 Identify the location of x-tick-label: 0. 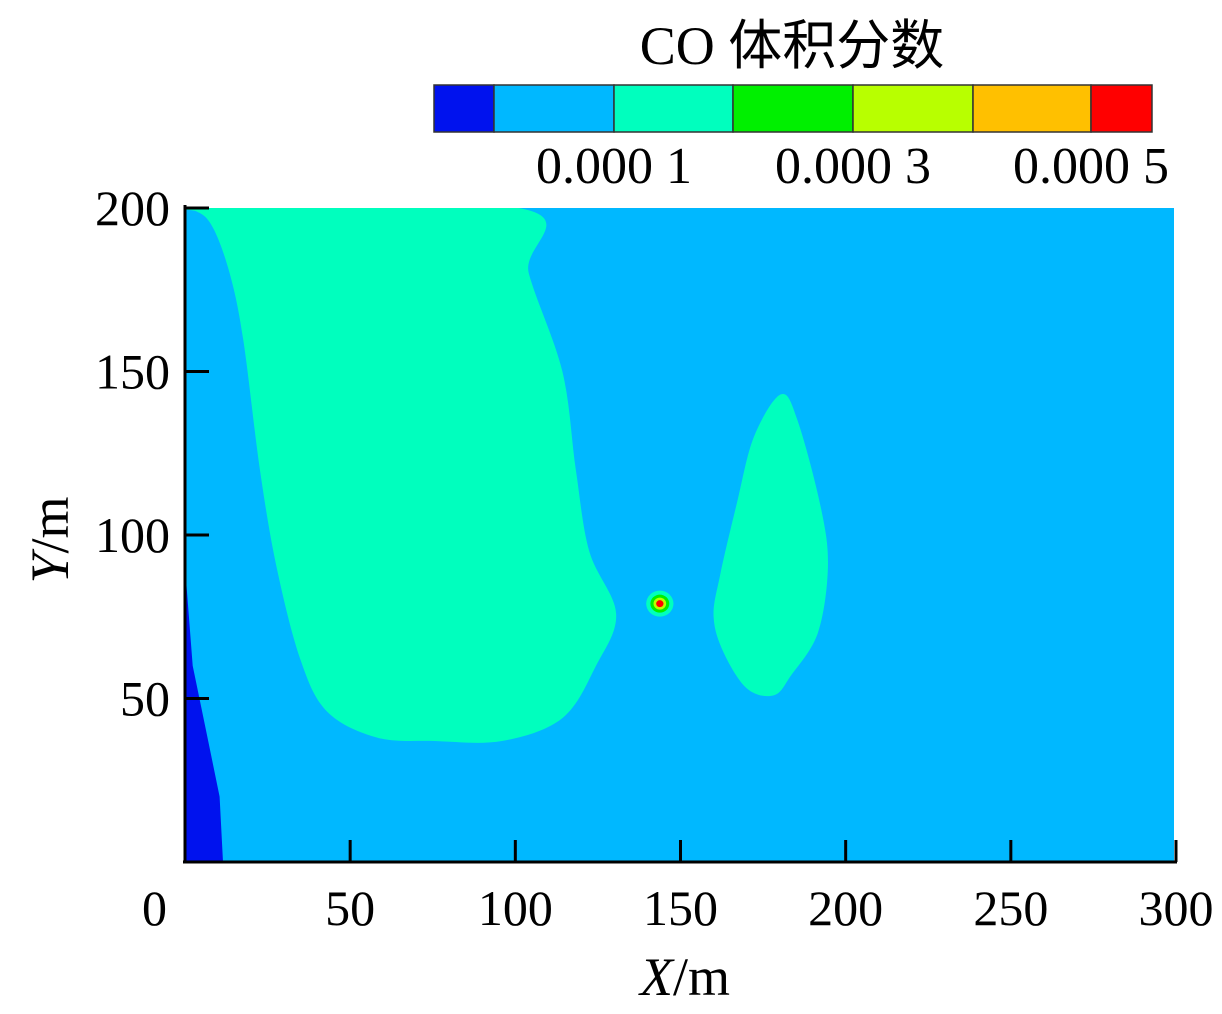
(154, 908).